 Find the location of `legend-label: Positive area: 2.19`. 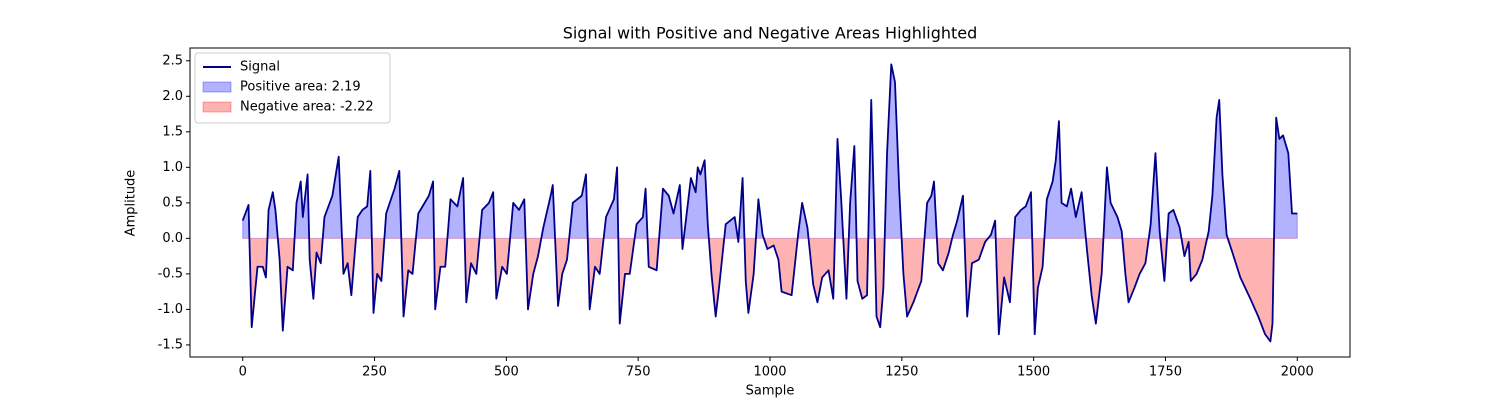

legend-label: Positive area: 2.19 is located at coordinates (300, 87).